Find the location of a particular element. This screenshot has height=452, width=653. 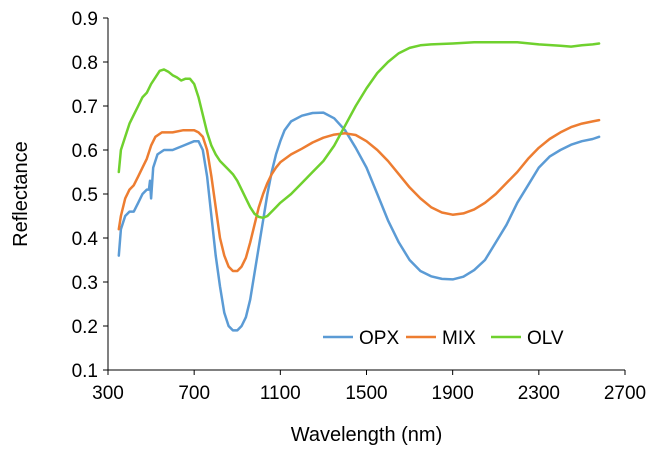

legend: OPX MIX OLV is located at coordinates (443, 338).